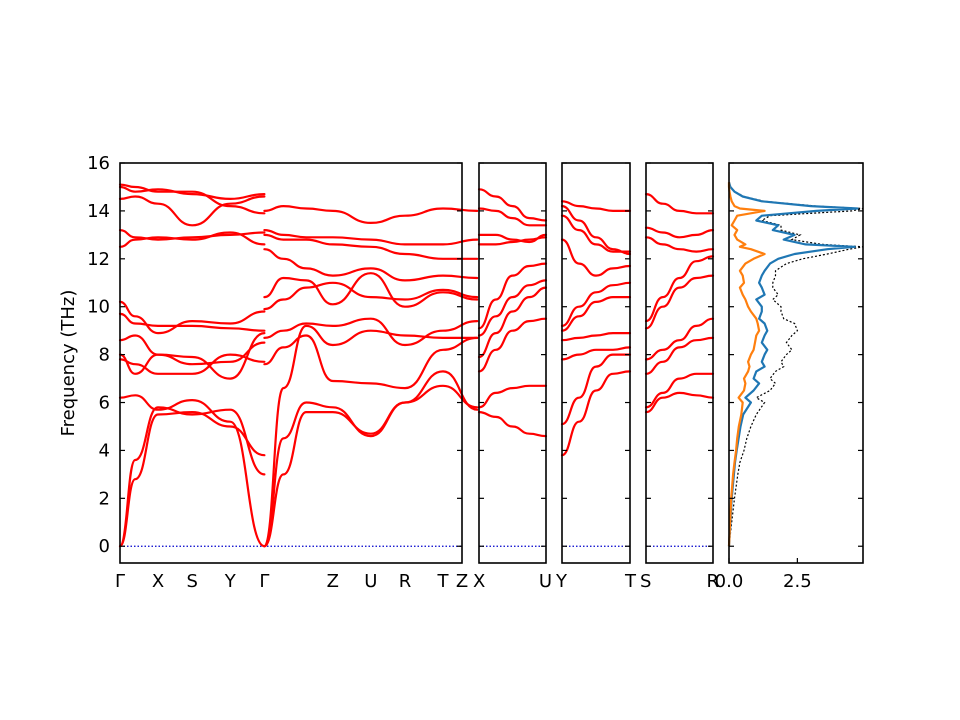 This screenshot has height=720, width=960. I want to click on y-tick-label: 14, so click(98, 211).